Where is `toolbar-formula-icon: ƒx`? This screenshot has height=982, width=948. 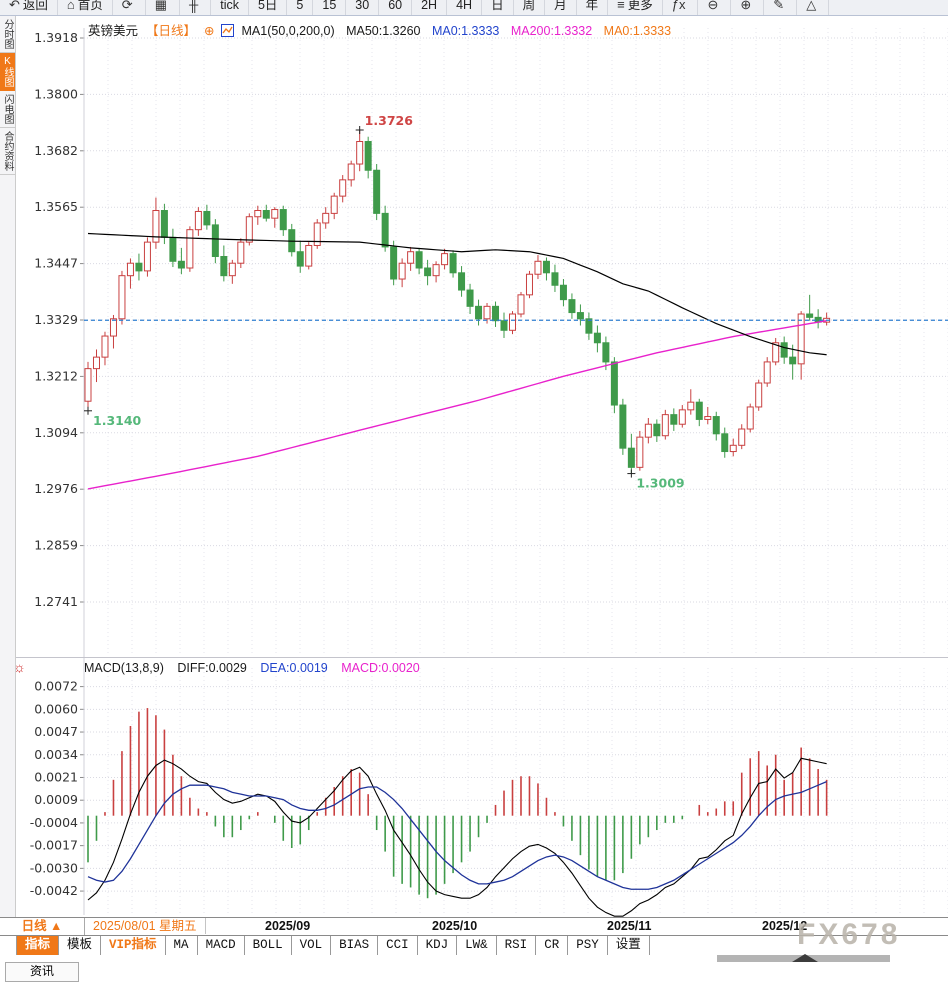 toolbar-formula-icon: ƒx is located at coordinates (681, 7).